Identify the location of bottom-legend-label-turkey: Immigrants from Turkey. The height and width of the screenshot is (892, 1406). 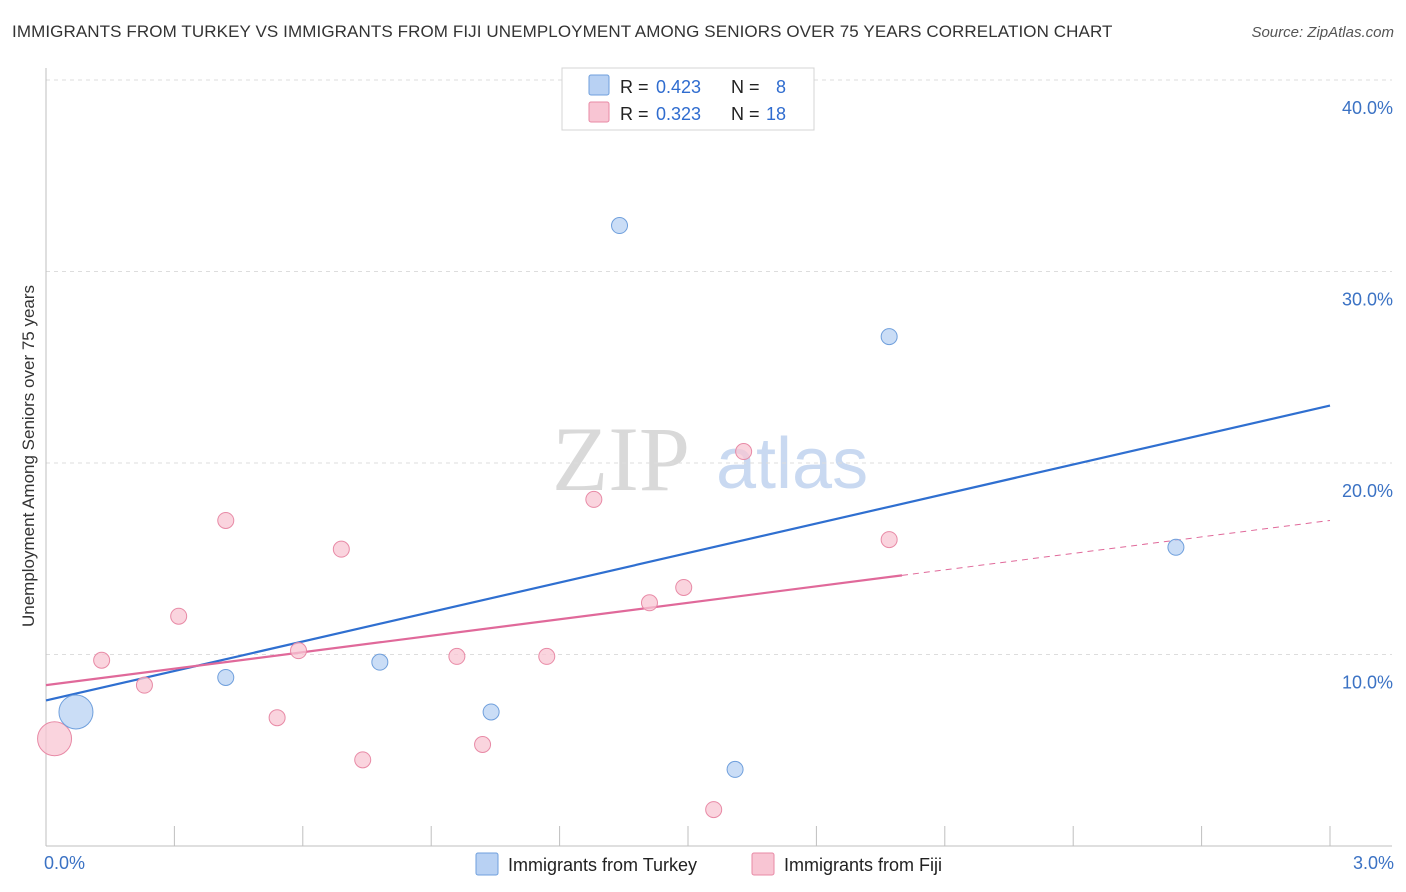
(602, 865).